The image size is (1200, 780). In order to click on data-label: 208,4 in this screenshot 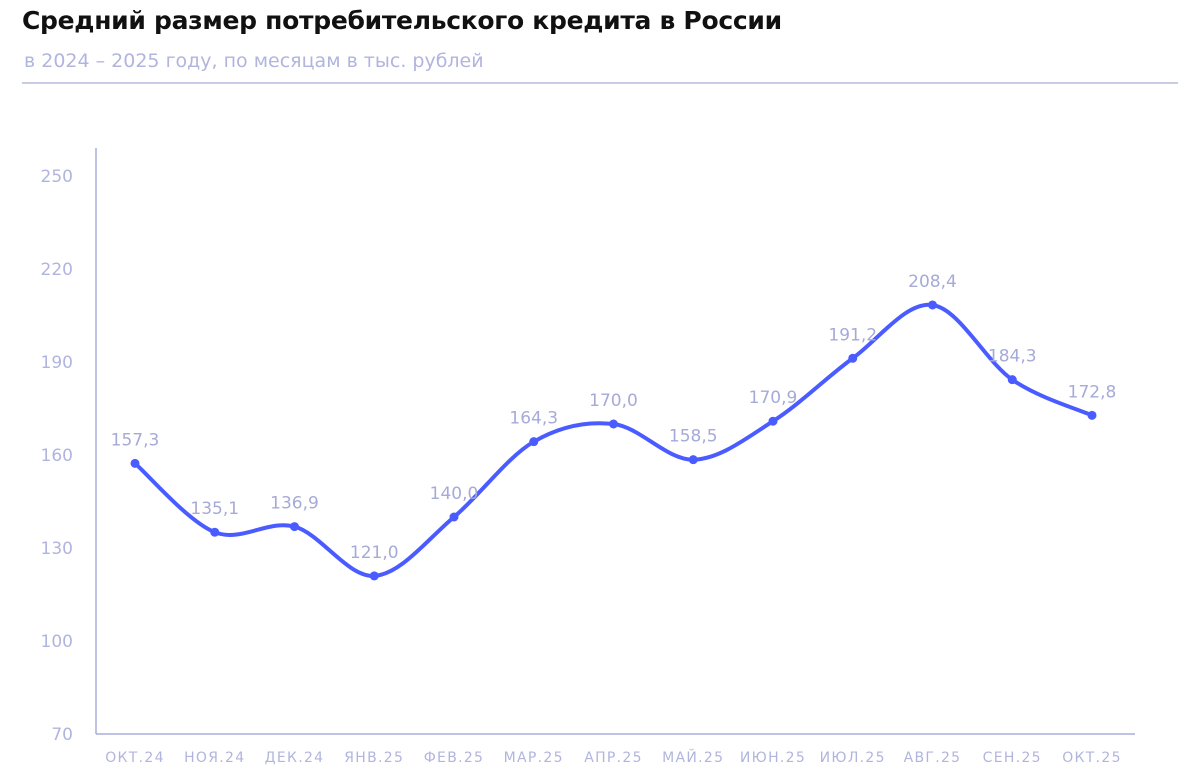, I will do `click(932, 282)`.